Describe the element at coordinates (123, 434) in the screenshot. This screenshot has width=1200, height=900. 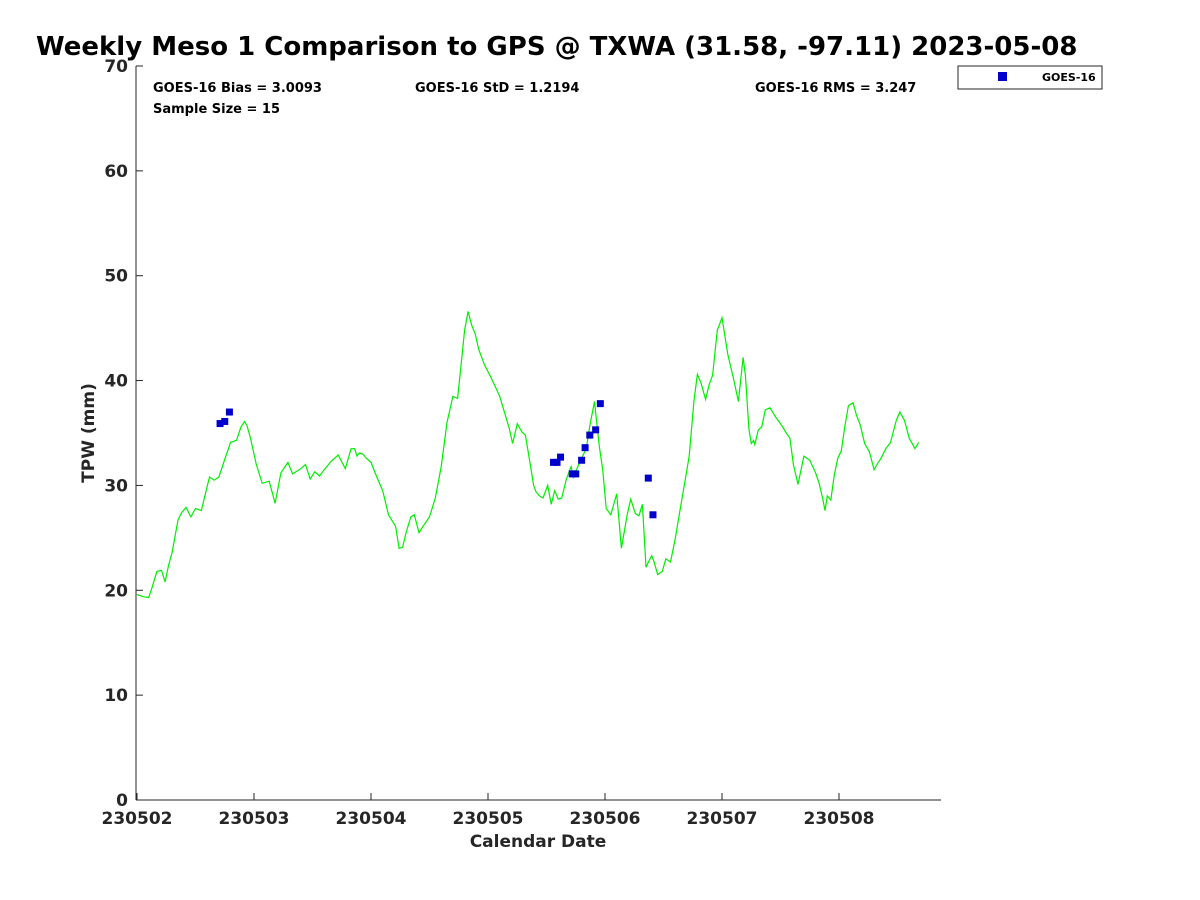
I see `y-ticks: 0 10 20 30 40 50 60 70` at that location.